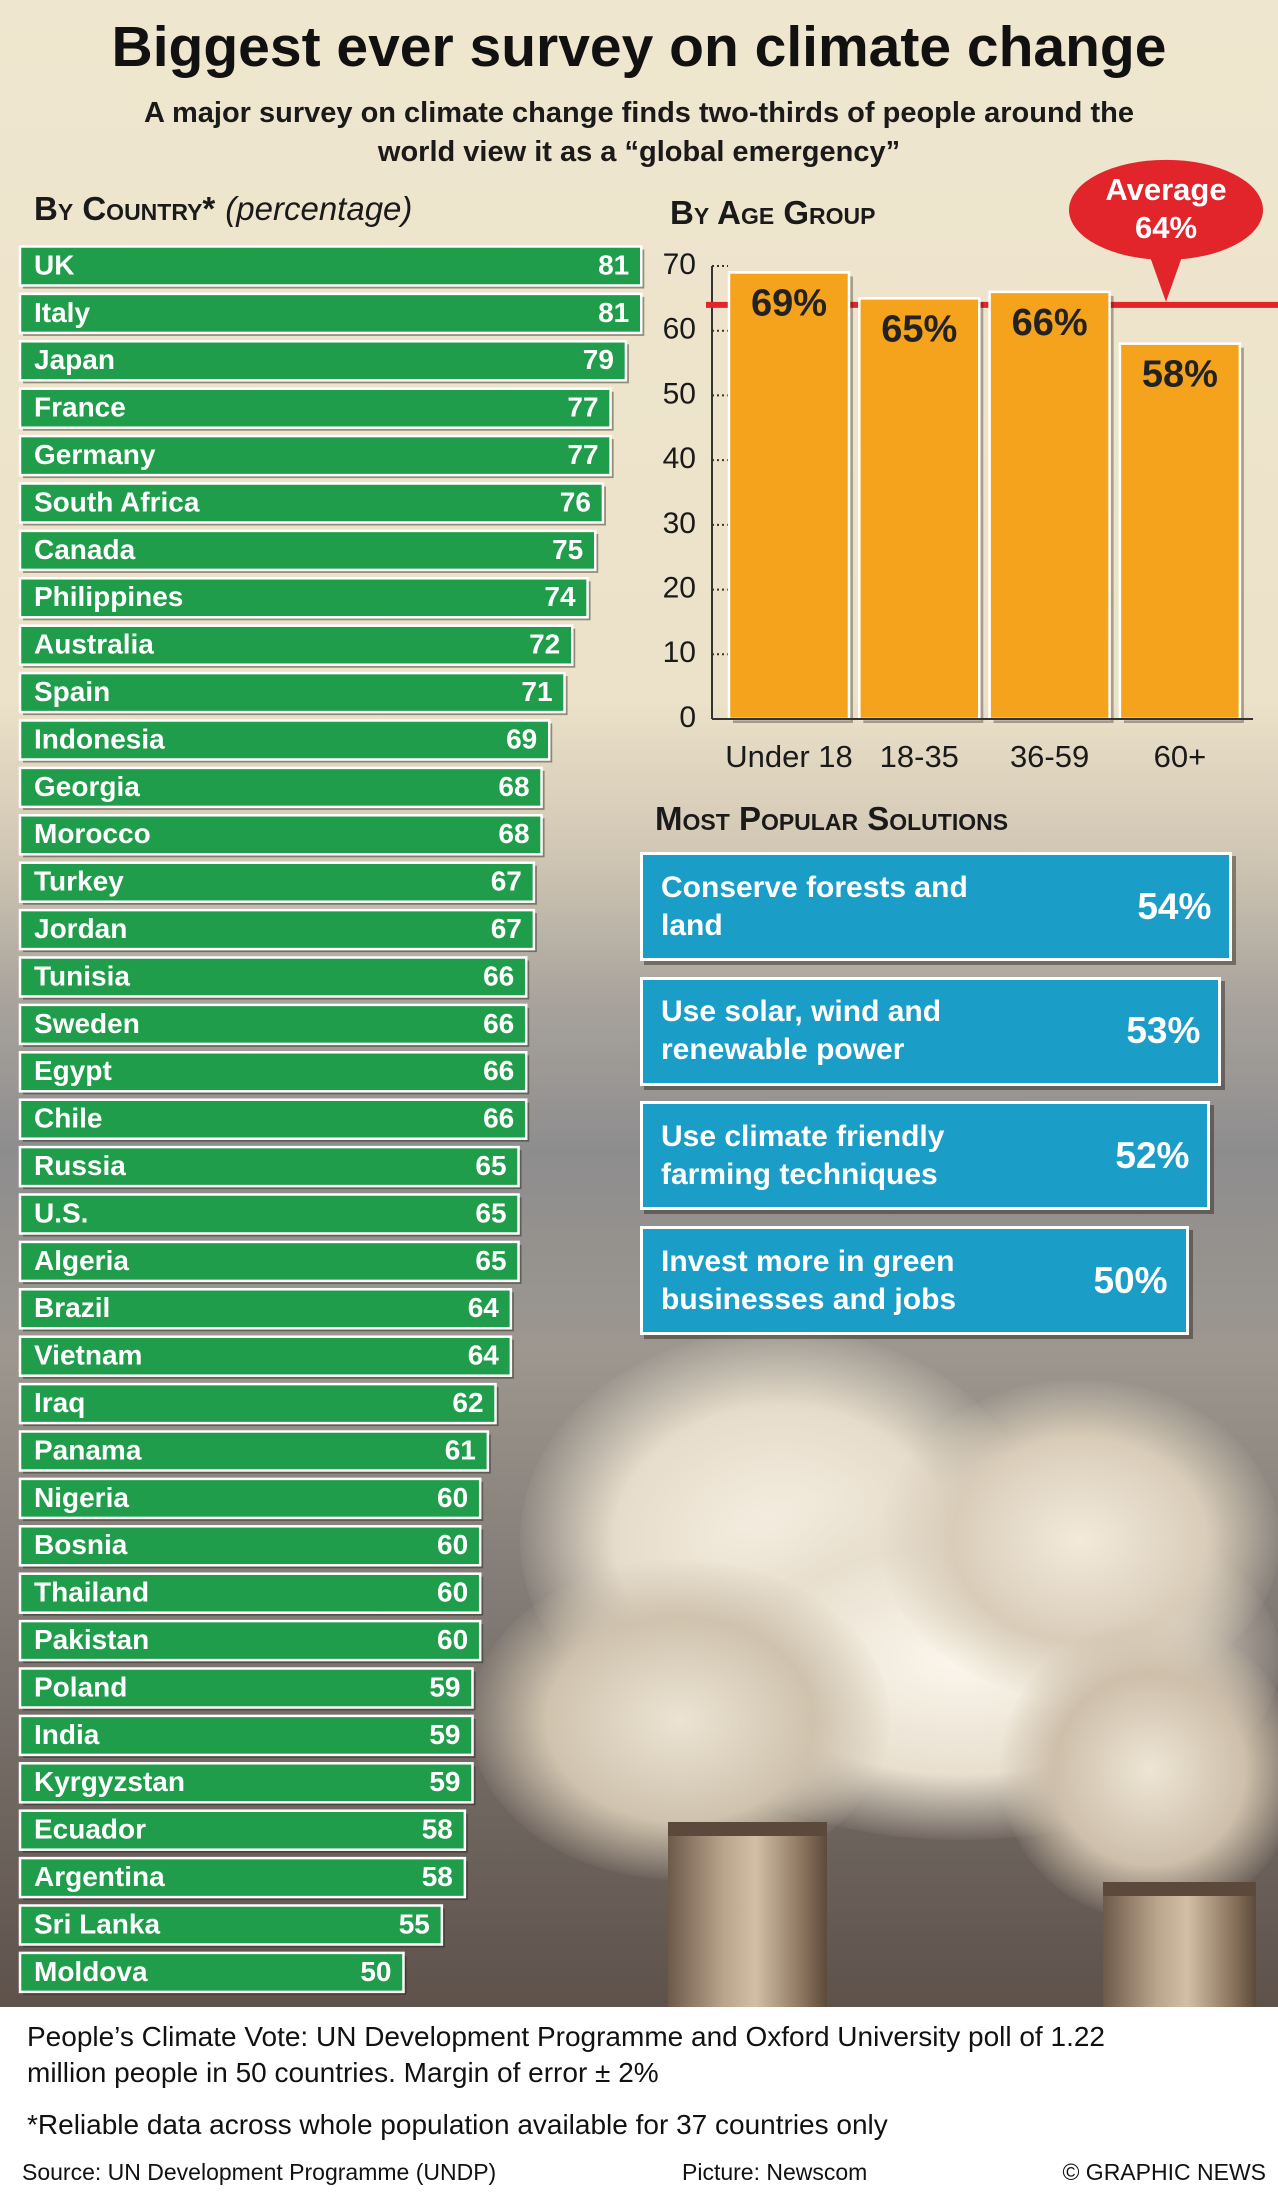 This screenshot has height=2203, width=1278. Describe the element at coordinates (919, 329) in the screenshot. I see `bar-value-label: 65%` at that location.